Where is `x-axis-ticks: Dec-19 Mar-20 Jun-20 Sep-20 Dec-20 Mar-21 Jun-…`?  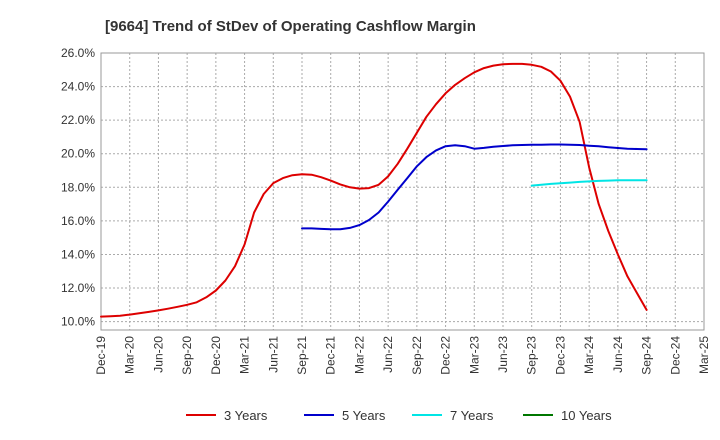 x-axis-ticks: Dec-19 Mar-20 Jun-20 Sep-20 Dec-20 Mar-21 Jun-… is located at coordinates (402, 355).